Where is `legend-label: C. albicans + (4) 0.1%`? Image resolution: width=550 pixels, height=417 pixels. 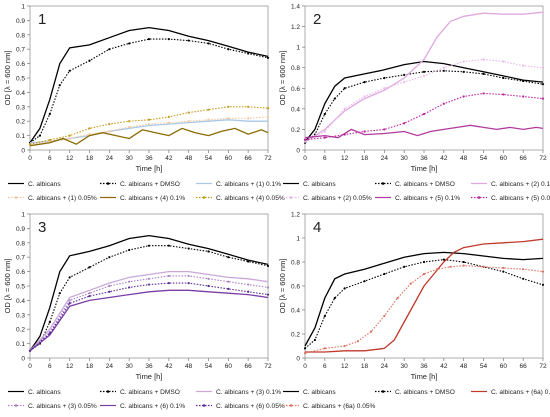
legend-label: C. albicans + (4) 0.1% is located at coordinates (152, 198).